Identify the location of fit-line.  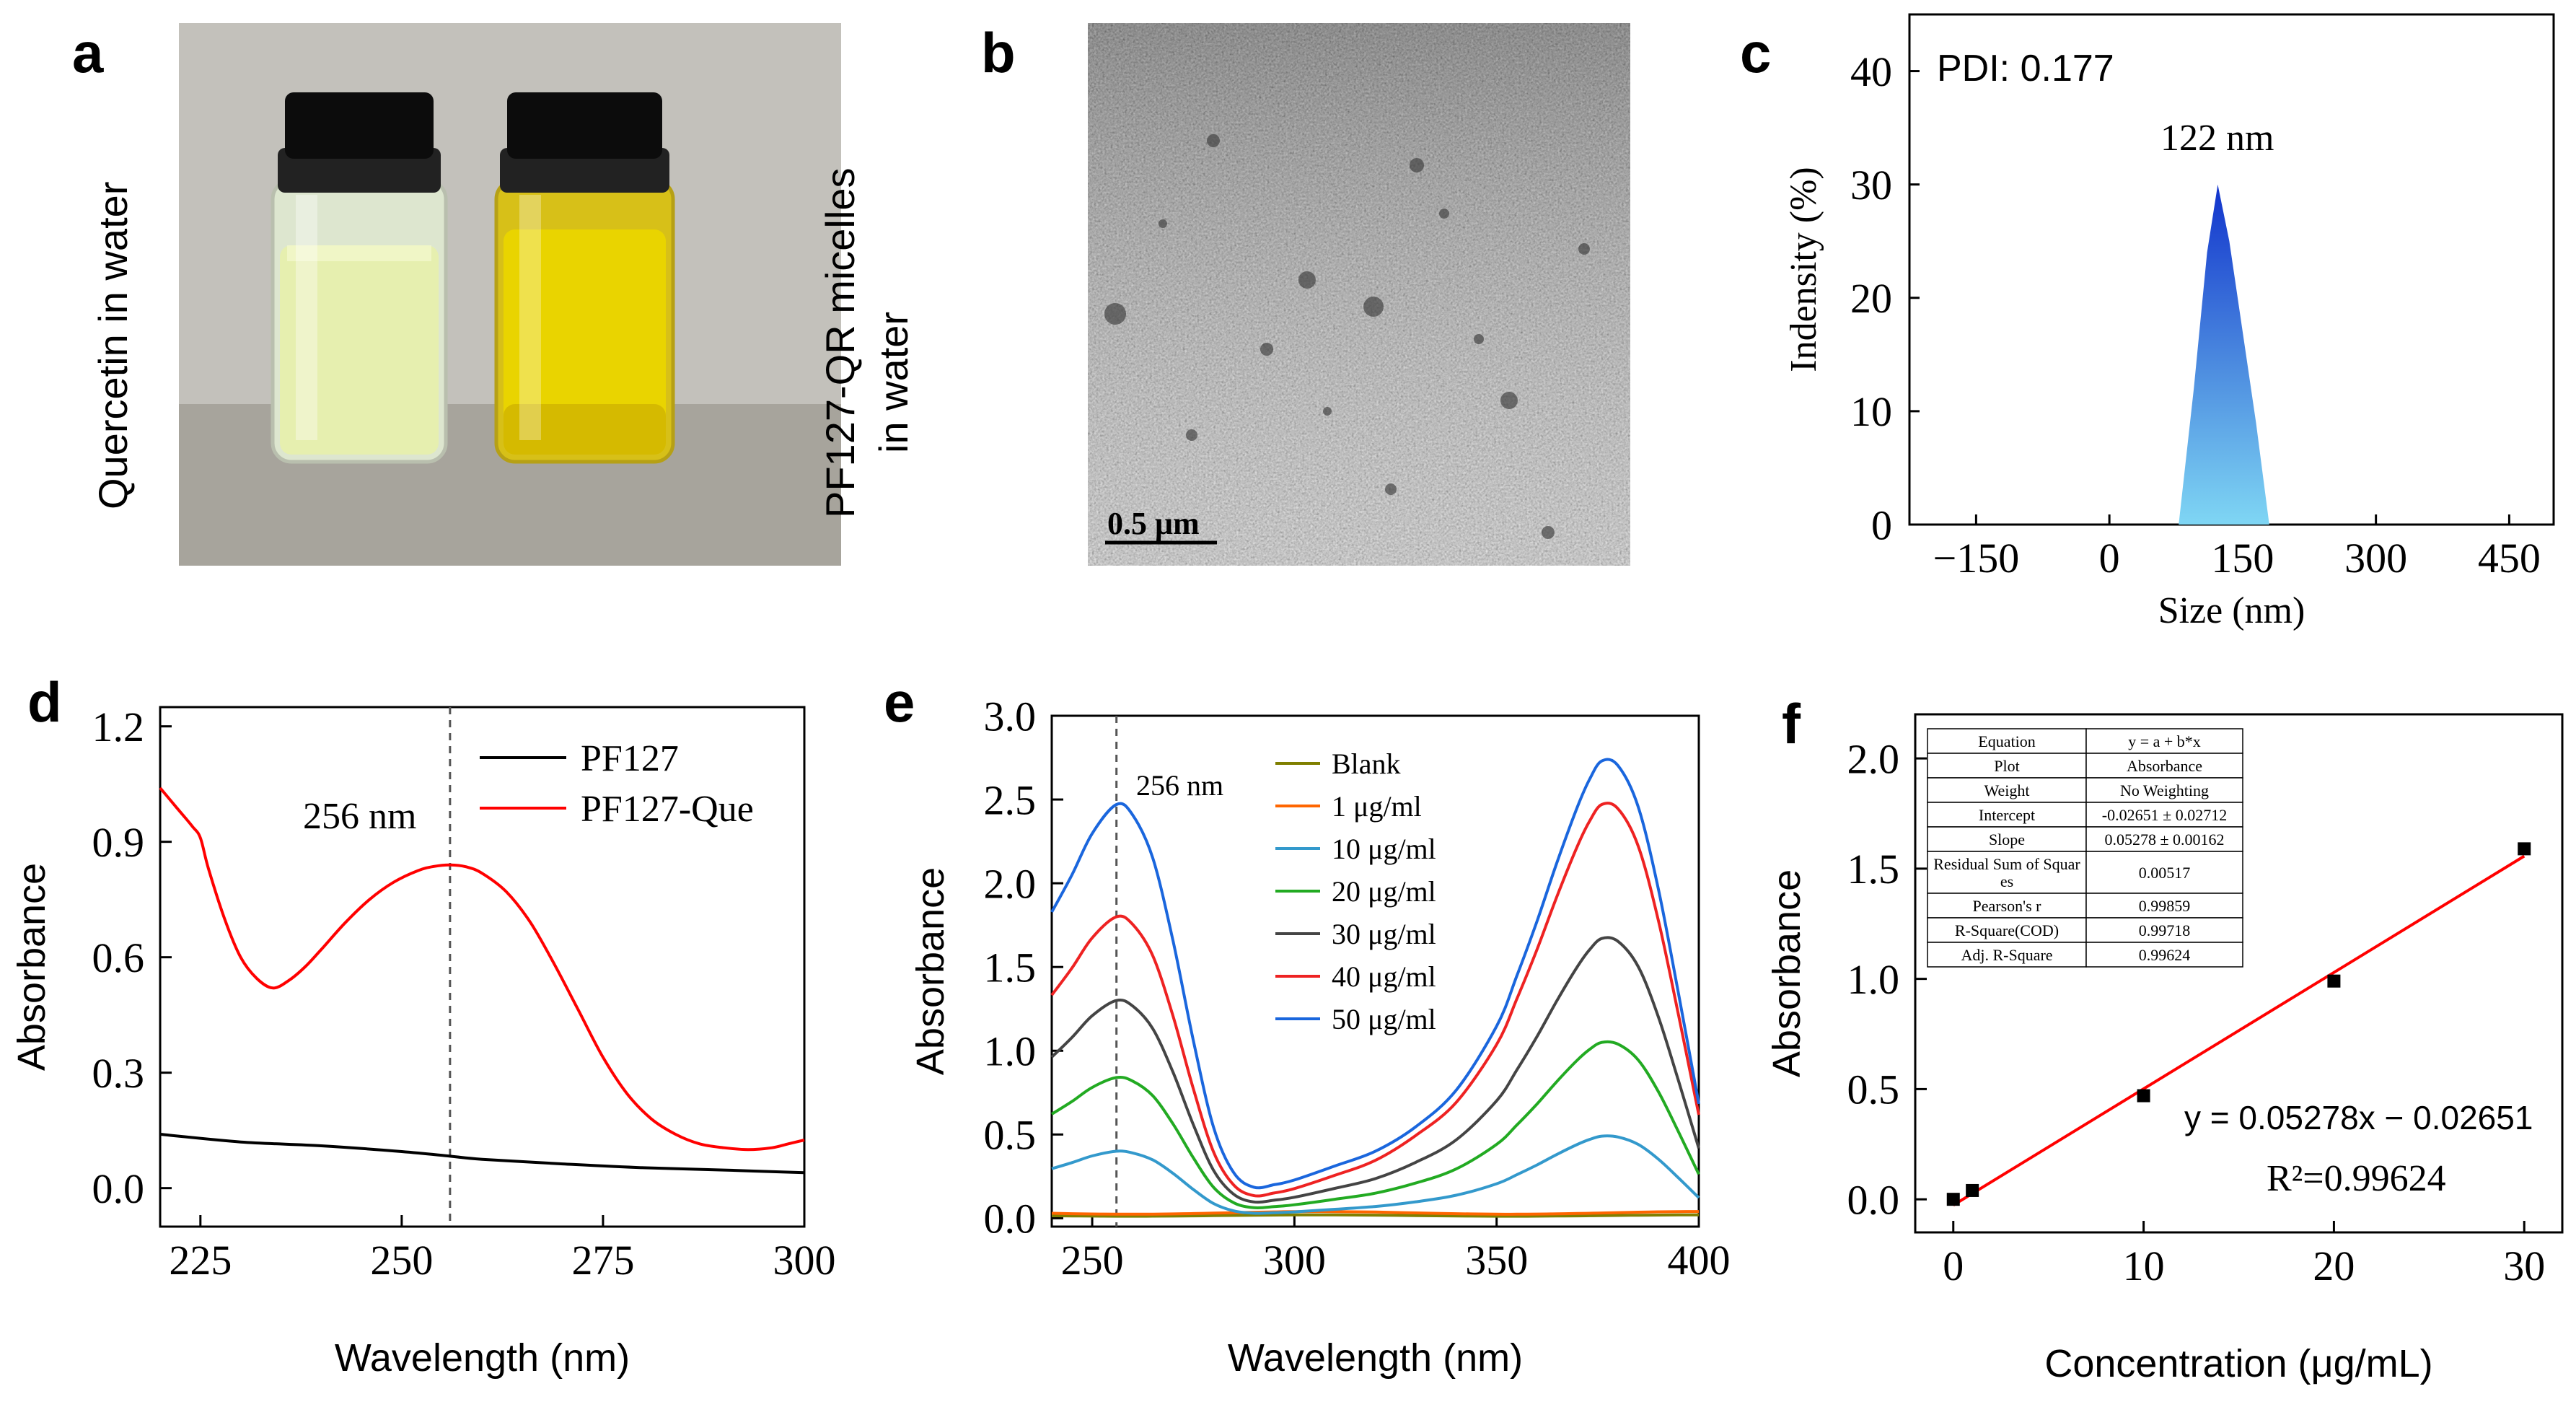
(2239, 1030).